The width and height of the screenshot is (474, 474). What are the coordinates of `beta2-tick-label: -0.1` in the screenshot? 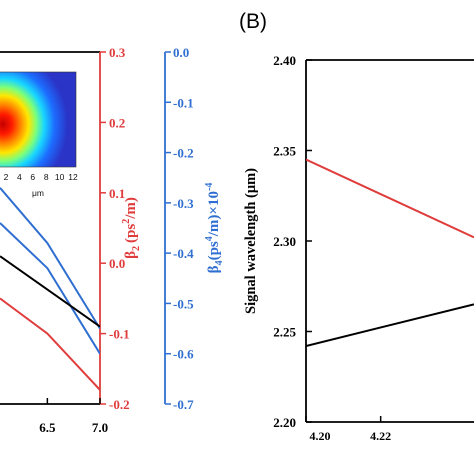 It's located at (119, 334).